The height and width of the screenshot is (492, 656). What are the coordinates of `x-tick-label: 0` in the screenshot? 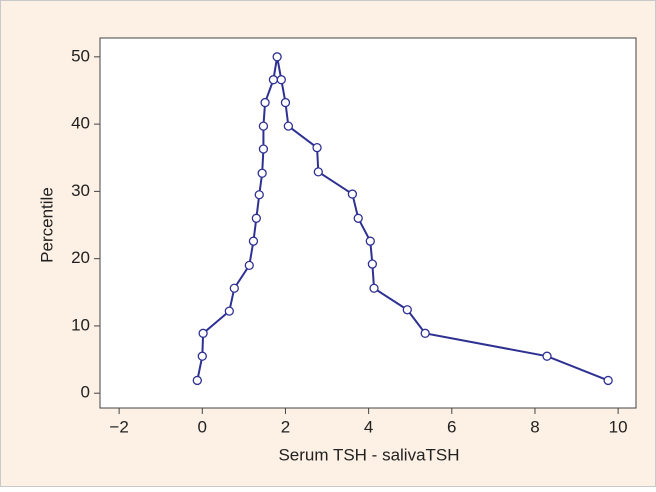 It's located at (202, 426).